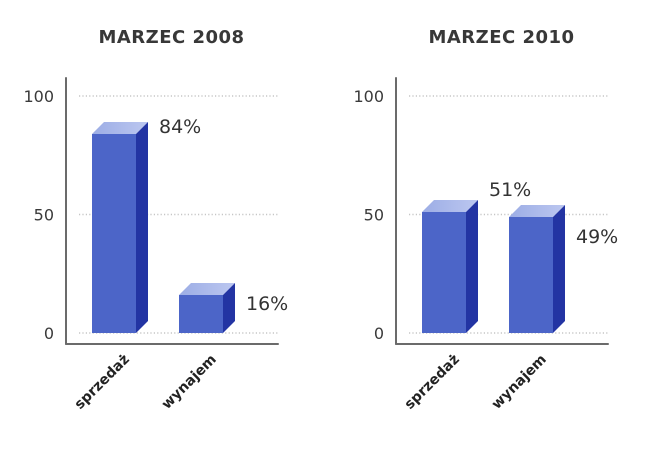 This screenshot has width=651, height=449. Describe the element at coordinates (180, 127) in the screenshot. I see `value-label-sprzedaż: 84%` at that location.